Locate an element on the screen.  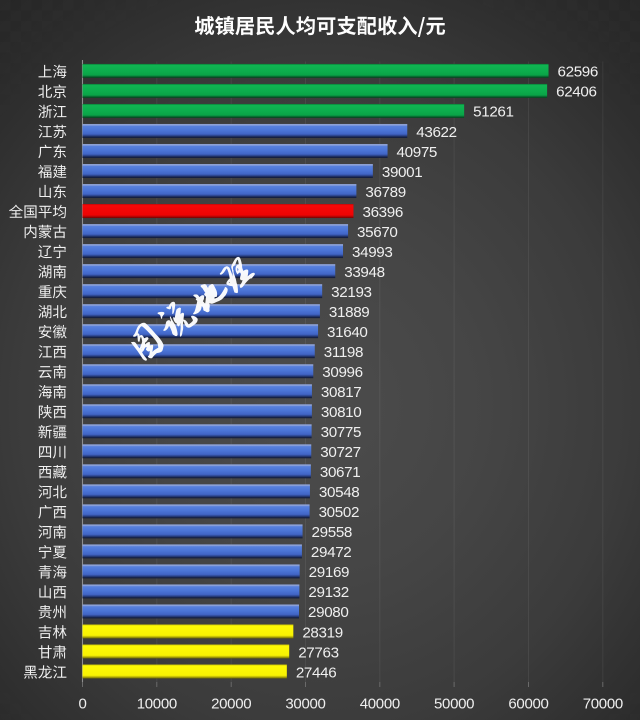
svg-text: 34993 is located at coordinates (372, 252).